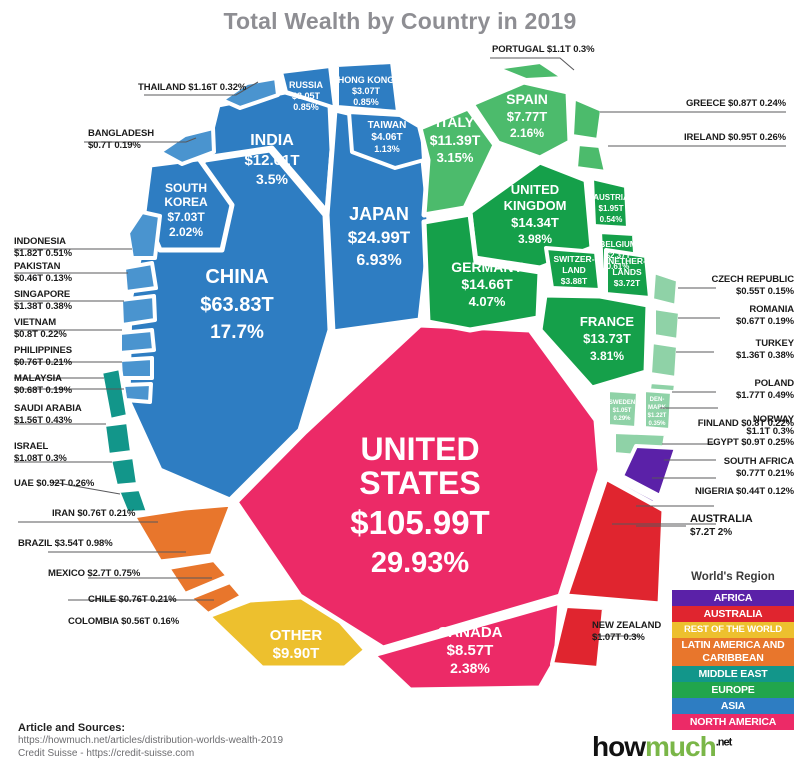  I want to click on label-germany-percent: 4.07%, so click(487, 301).